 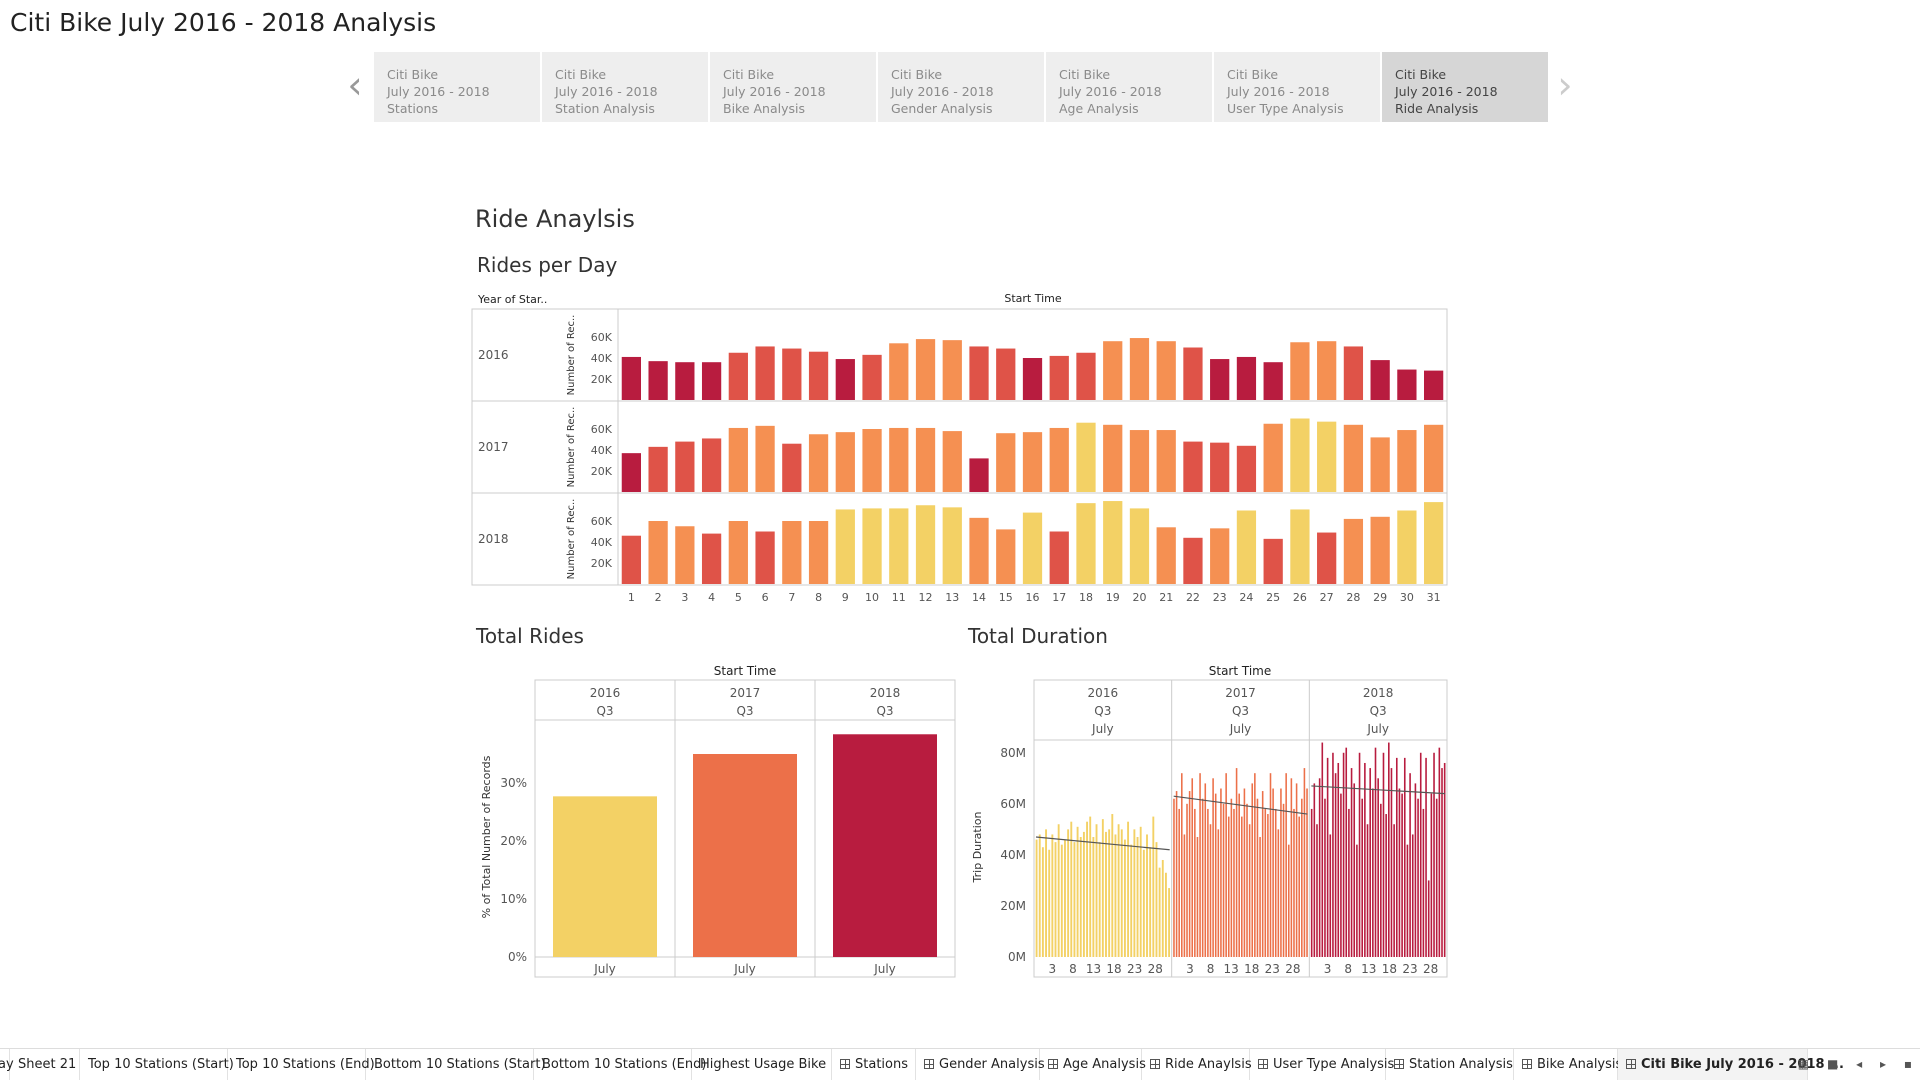 What do you see at coordinates (530, 636) in the screenshot?
I see `total-rides-title: Total Rides` at bounding box center [530, 636].